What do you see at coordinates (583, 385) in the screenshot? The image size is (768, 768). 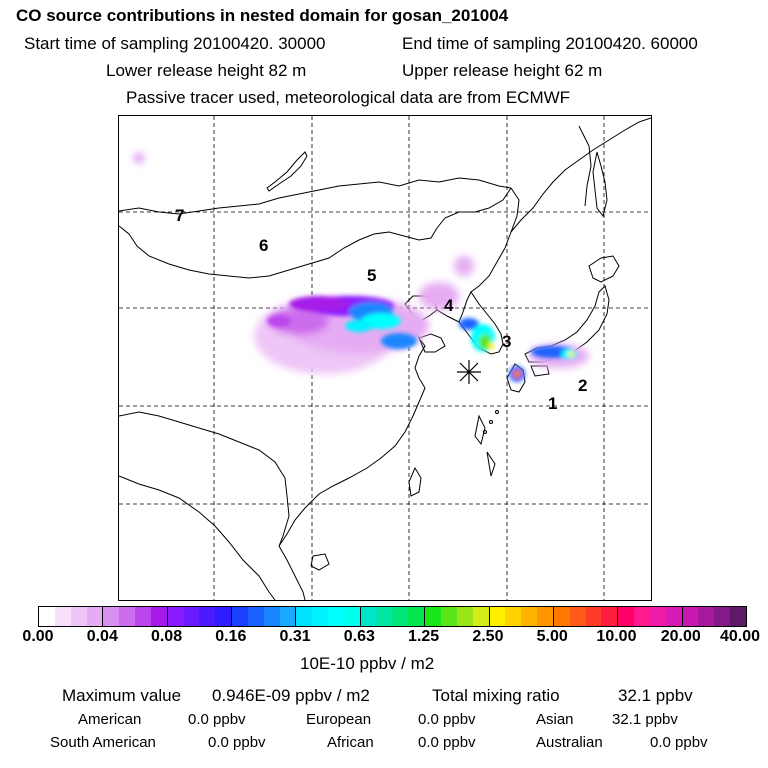 I see `region-label-2: 2` at bounding box center [583, 385].